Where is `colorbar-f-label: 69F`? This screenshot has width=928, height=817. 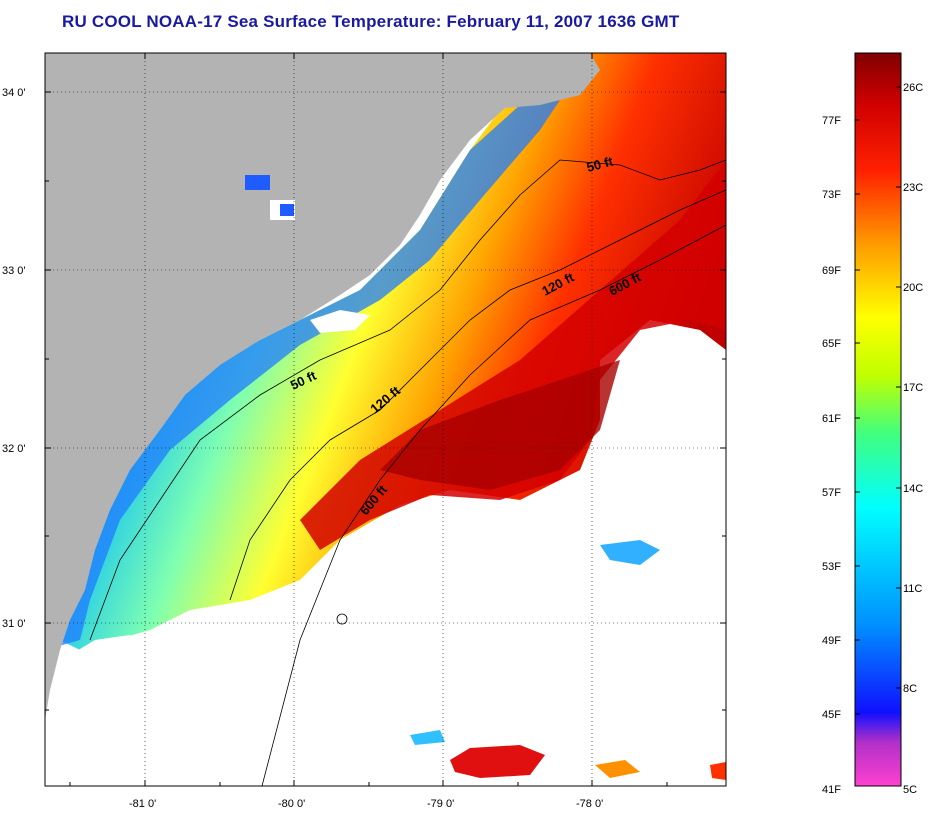 colorbar-f-label: 69F is located at coordinates (831, 271).